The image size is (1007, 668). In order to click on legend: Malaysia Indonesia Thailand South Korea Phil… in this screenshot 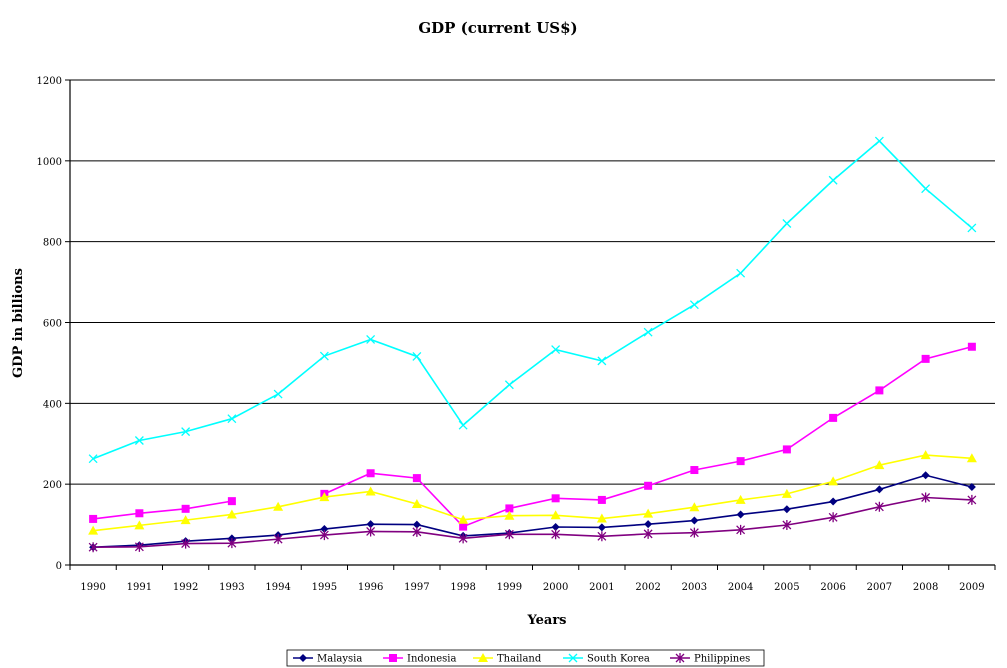, I will do `click(525, 658)`.